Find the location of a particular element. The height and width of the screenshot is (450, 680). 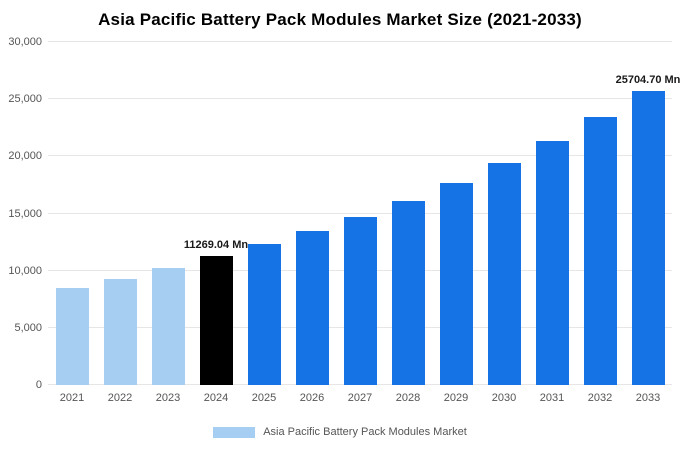

bar-column-2021 is located at coordinates (72, 213).